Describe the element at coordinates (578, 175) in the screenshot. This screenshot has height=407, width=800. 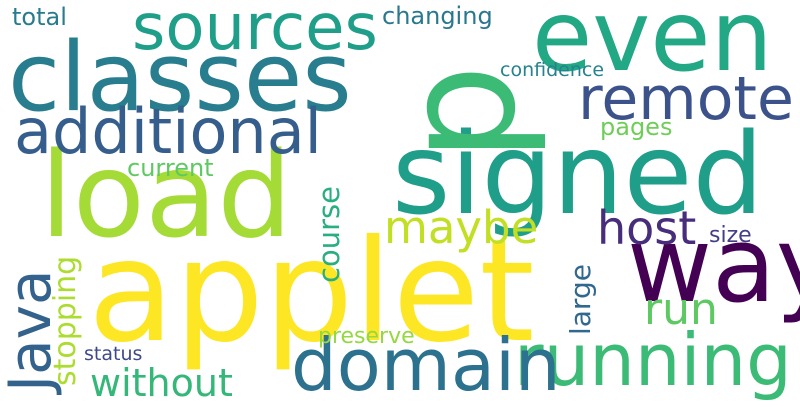
I see `word-signed: signed` at that location.